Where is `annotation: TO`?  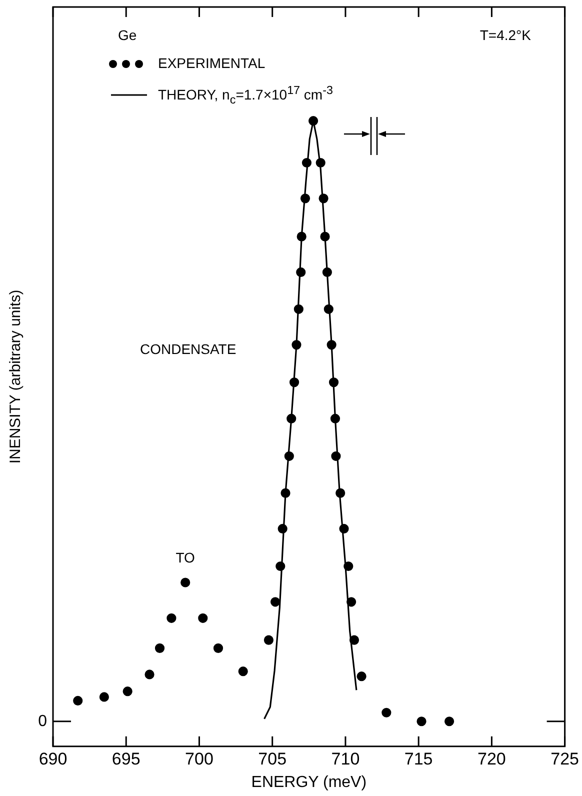 annotation: TO is located at coordinates (186, 557).